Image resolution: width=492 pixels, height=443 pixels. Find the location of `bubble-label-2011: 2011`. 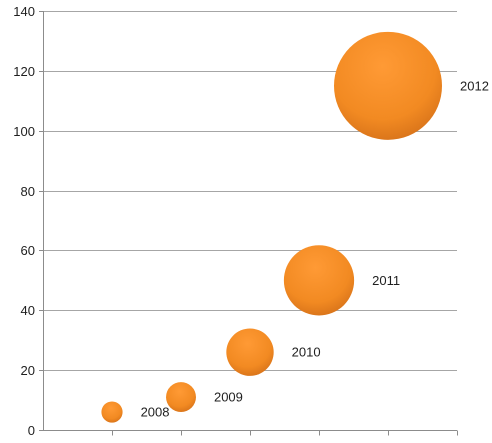

bubble-label-2011: 2011 is located at coordinates (386, 280).